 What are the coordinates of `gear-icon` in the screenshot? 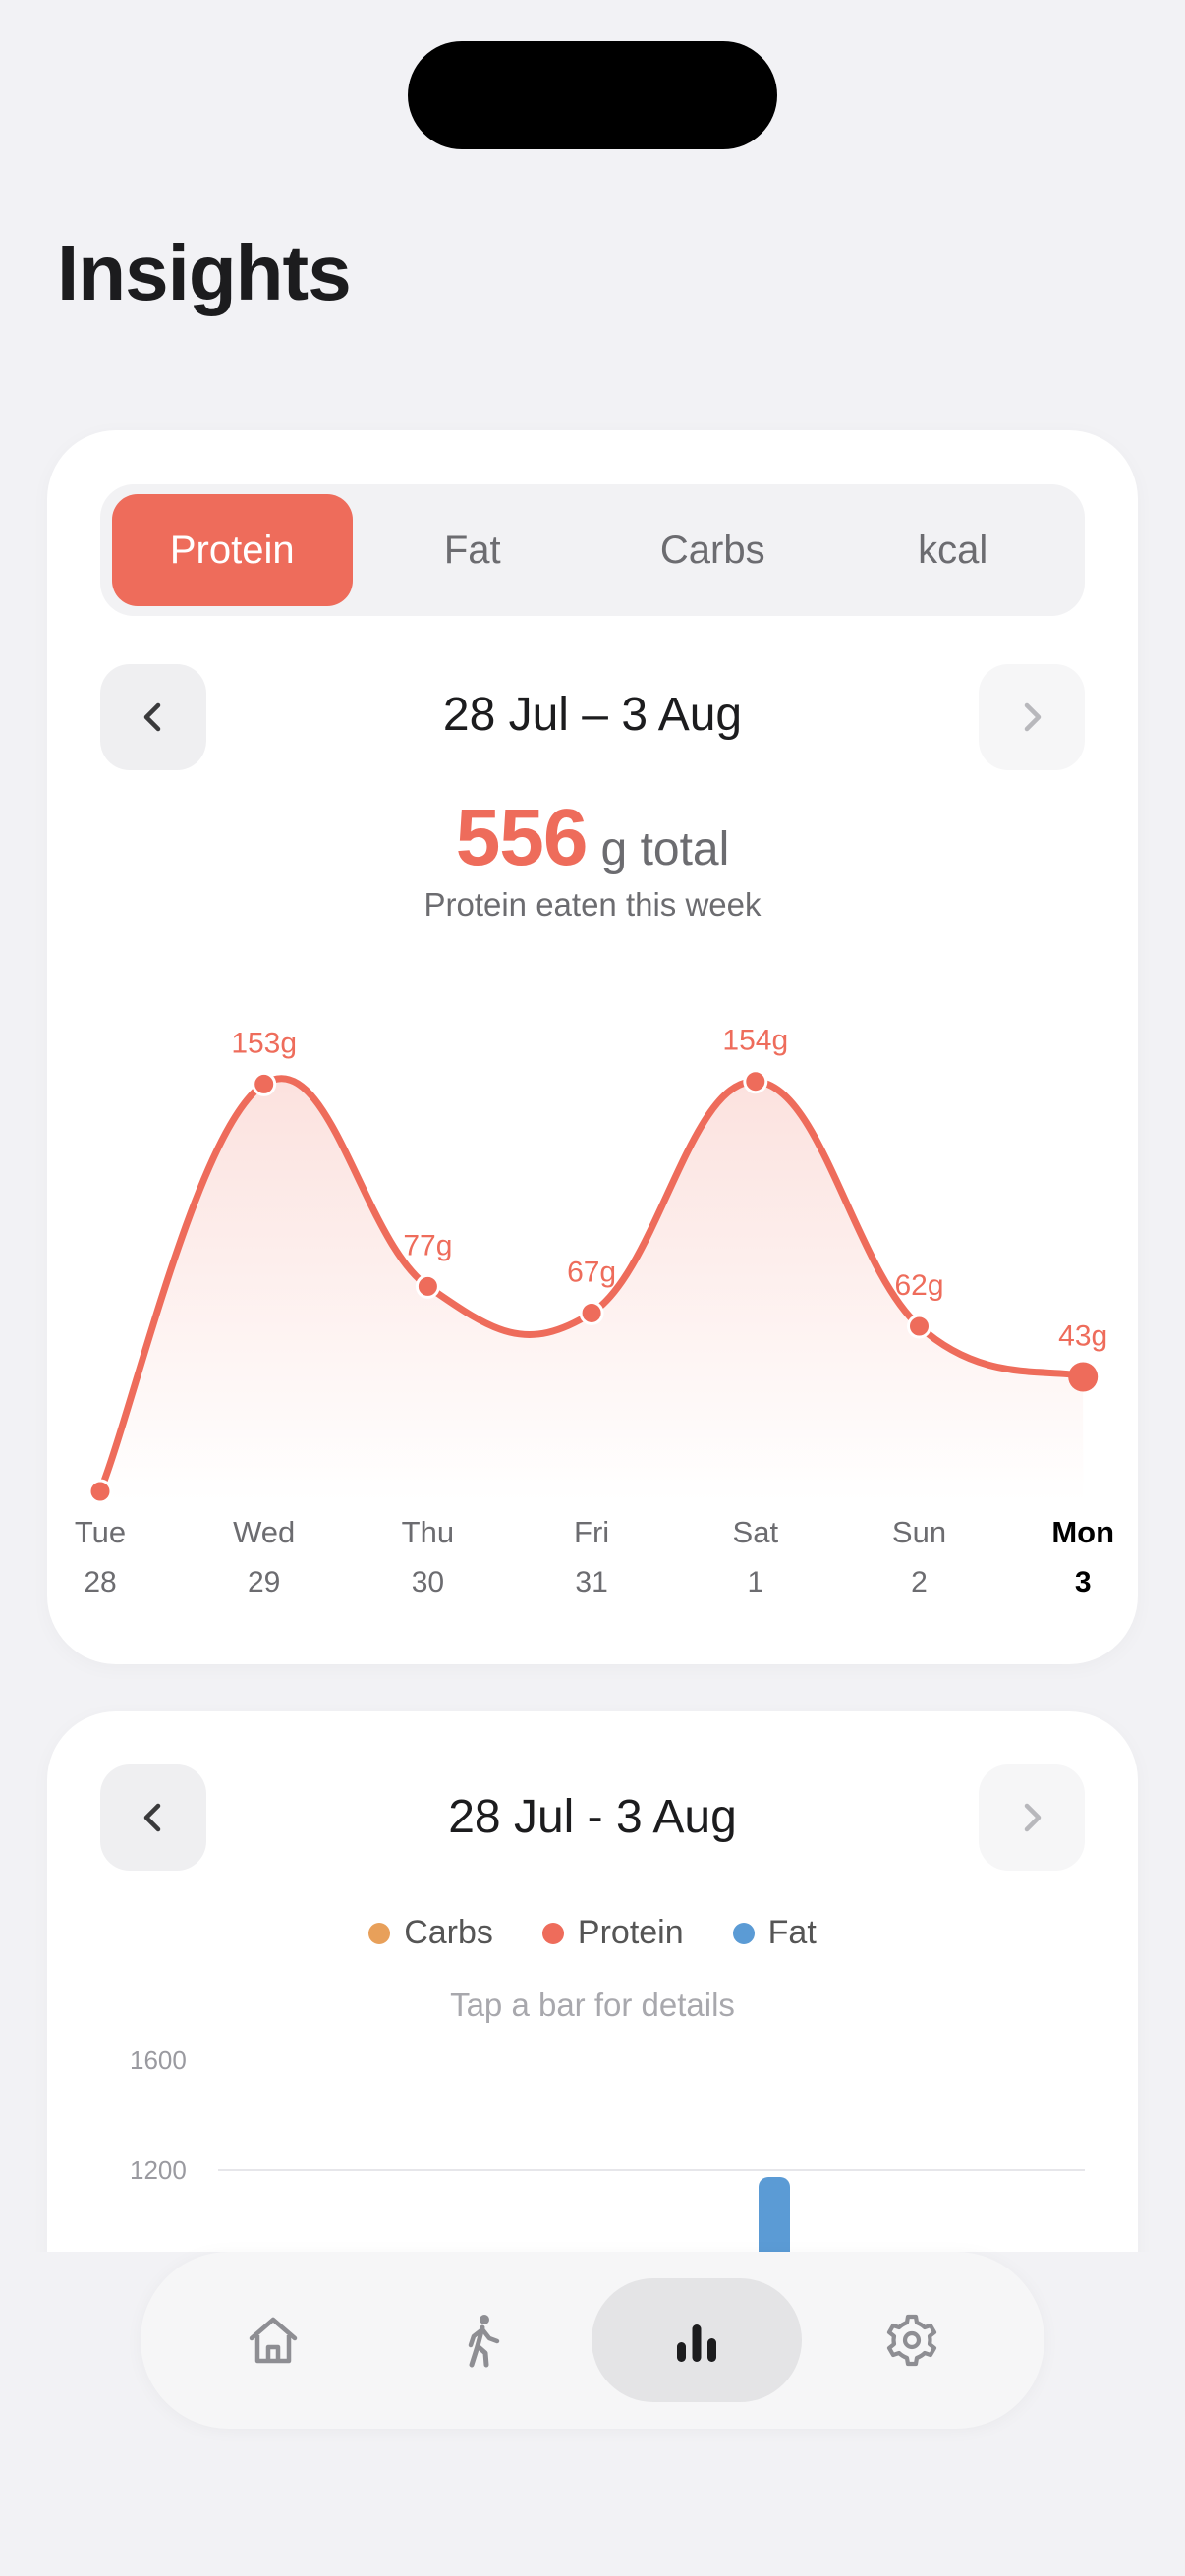 It's located at (912, 2340).